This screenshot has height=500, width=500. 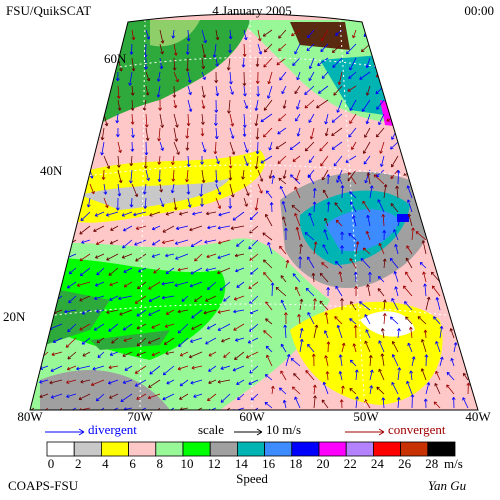 What do you see at coordinates (269, 463) in the screenshot?
I see `color-bar-tick: 16` at bounding box center [269, 463].